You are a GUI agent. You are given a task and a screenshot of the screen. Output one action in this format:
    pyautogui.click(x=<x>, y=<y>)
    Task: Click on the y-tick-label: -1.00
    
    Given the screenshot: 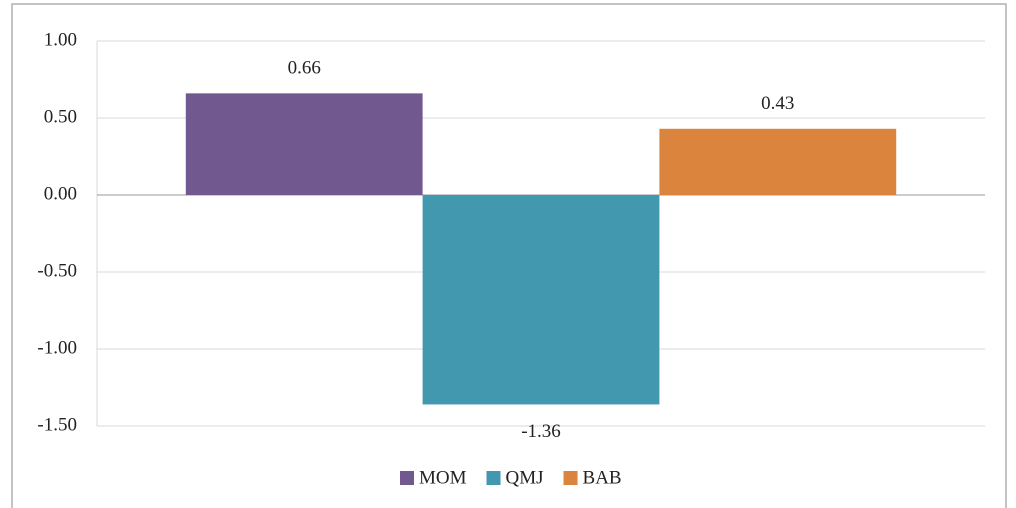 What is the action you would take?
    pyautogui.click(x=57, y=347)
    